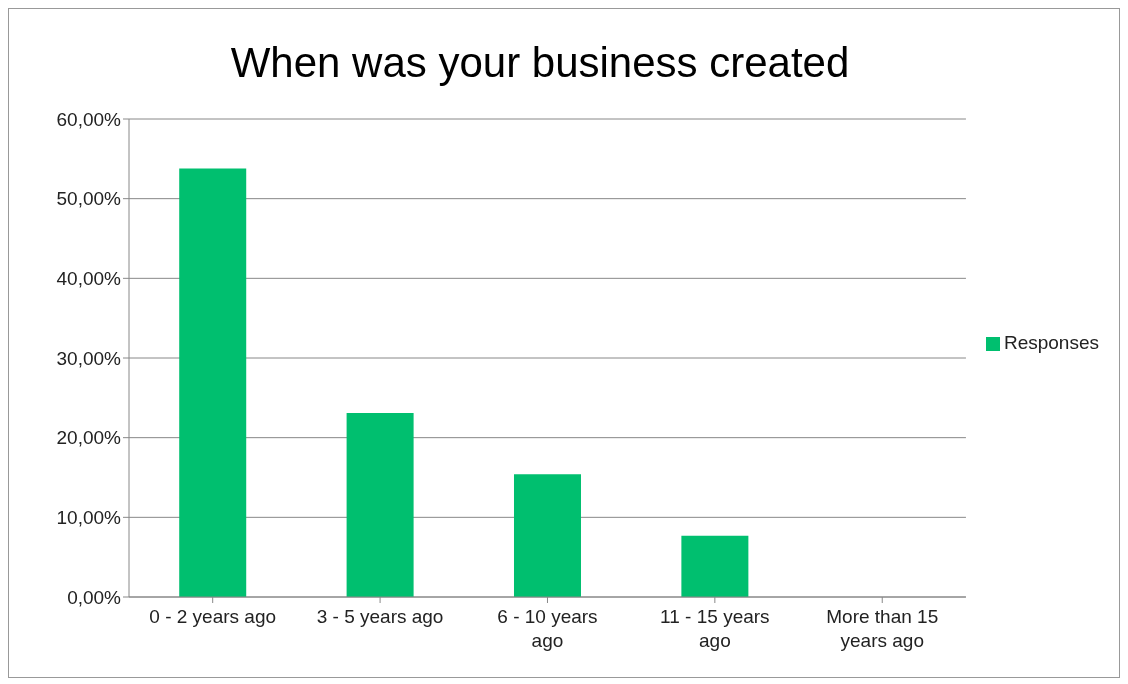 The image size is (1128, 684). What do you see at coordinates (547, 628) in the screenshot?
I see `x-tick-label: 6 - 10 years ago` at bounding box center [547, 628].